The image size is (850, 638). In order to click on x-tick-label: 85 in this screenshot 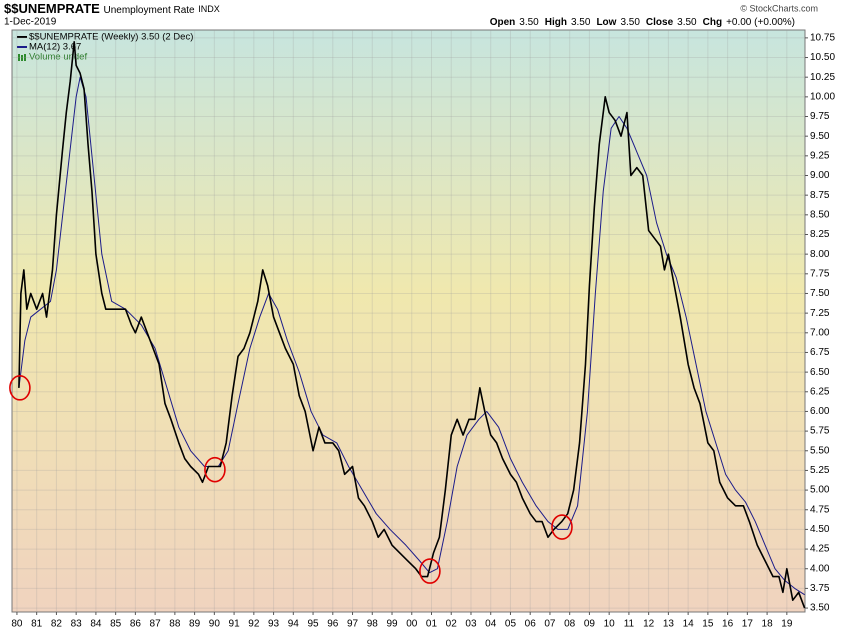, I will do `click(116, 624)`.